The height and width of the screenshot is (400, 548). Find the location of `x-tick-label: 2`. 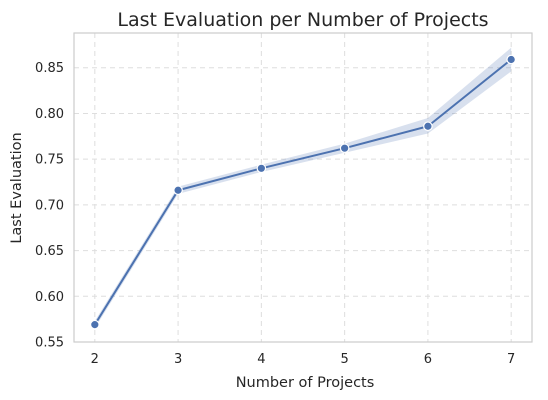

x-tick-label: 2 is located at coordinates (95, 359).